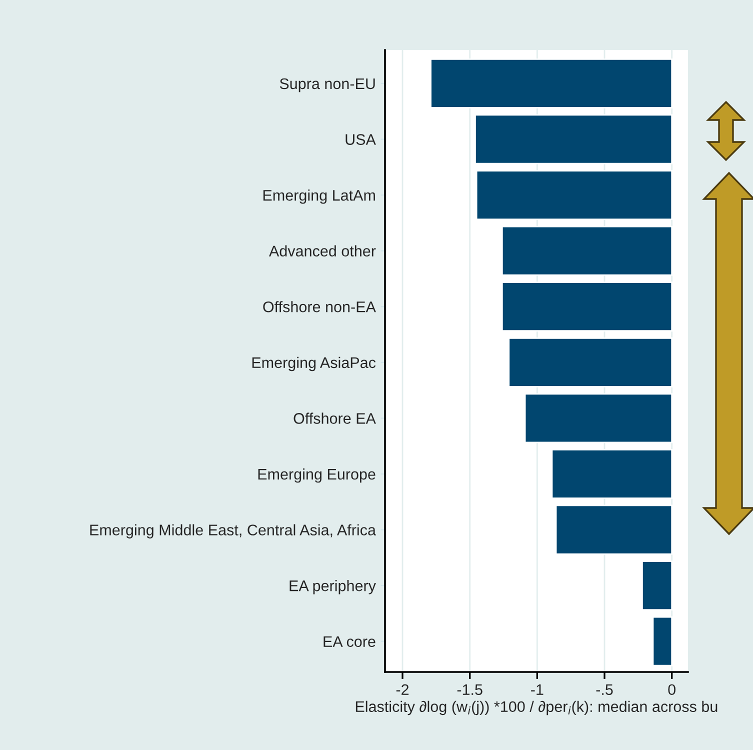 The height and width of the screenshot is (750, 753). I want to click on y-tick-label: Advanced other, so click(322, 251).